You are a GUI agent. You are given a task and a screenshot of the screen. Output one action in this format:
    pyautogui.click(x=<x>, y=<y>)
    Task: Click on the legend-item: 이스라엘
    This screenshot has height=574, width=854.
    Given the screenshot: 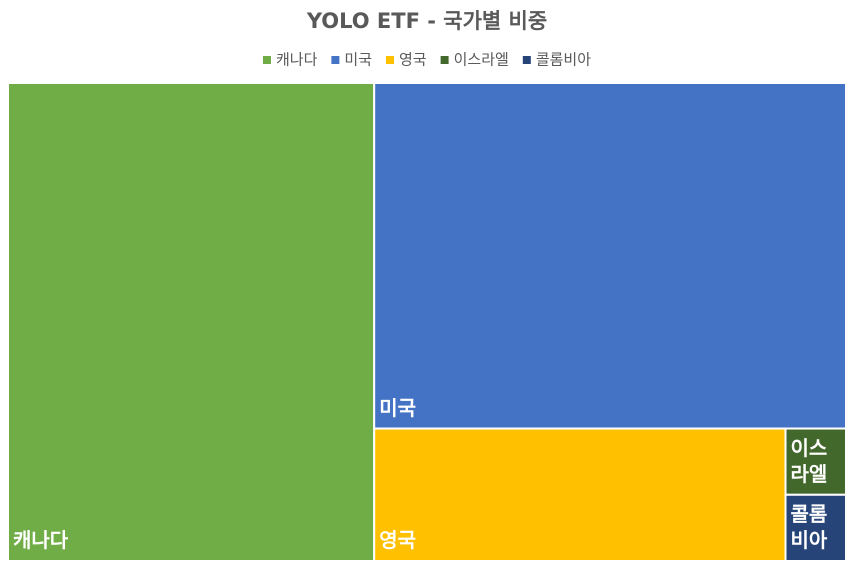 What is the action you would take?
    pyautogui.click(x=474, y=60)
    